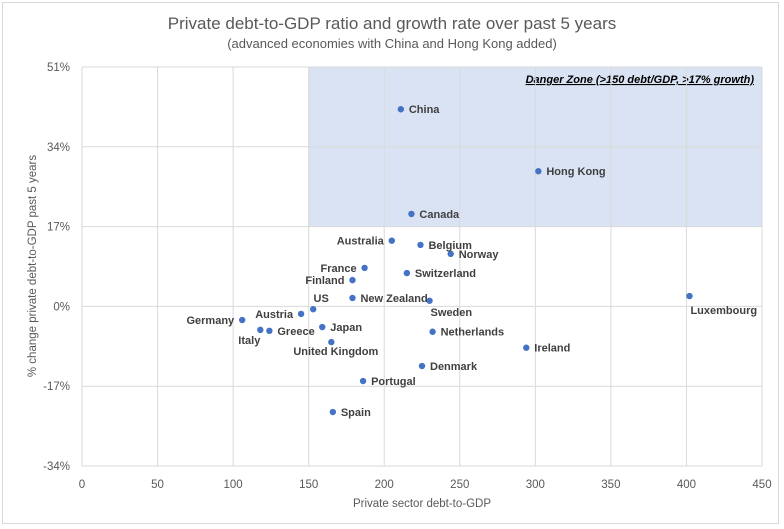 The height and width of the screenshot is (529, 784). What do you see at coordinates (450, 246) in the screenshot?
I see `data-label: Belgium` at bounding box center [450, 246].